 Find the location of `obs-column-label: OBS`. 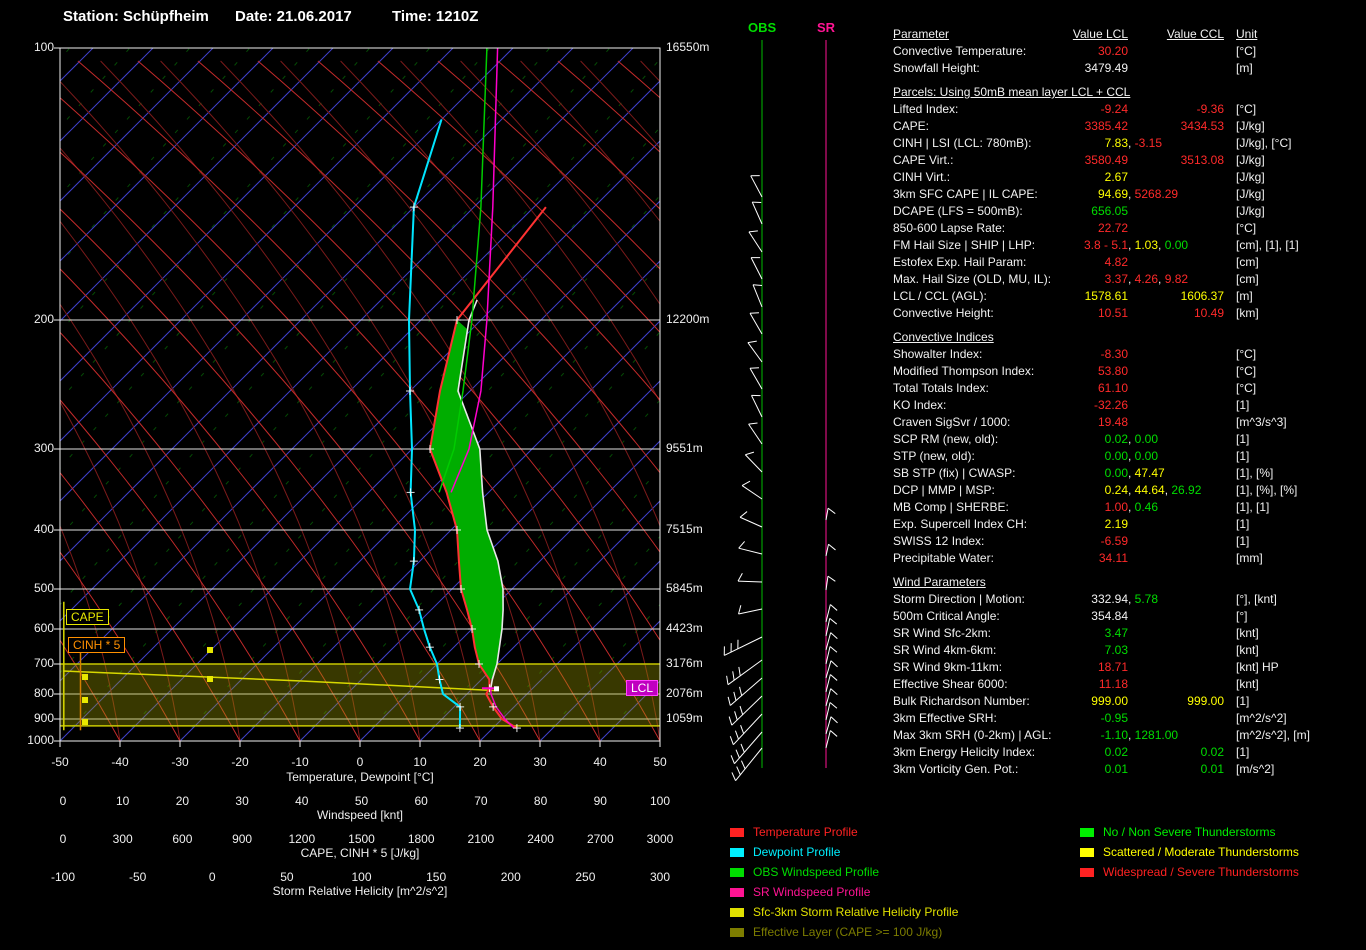

obs-column-label: OBS is located at coordinates (762, 27).